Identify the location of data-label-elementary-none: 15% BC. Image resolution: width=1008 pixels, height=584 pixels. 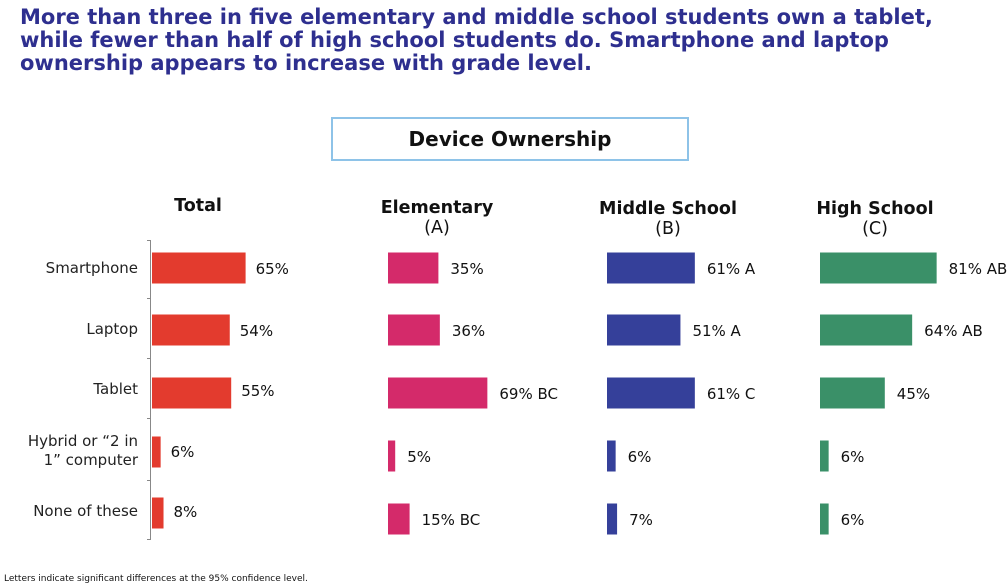
(451, 520).